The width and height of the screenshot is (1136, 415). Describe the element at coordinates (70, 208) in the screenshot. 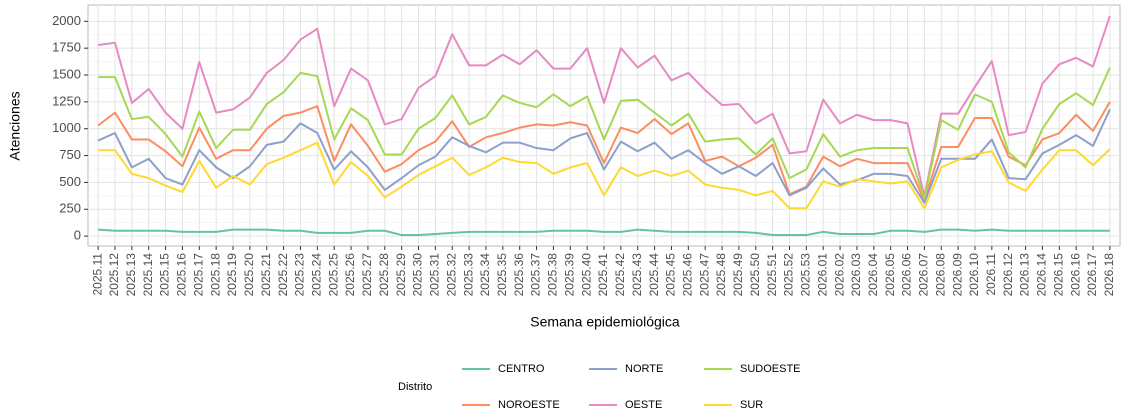

I see `y-tick-label: 250` at that location.